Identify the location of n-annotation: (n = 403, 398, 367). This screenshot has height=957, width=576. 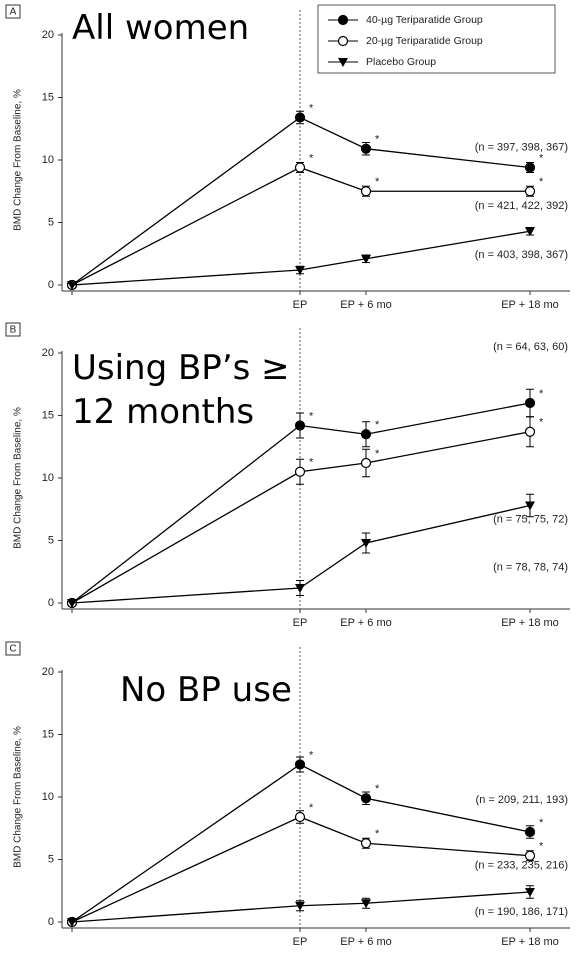
(521, 255).